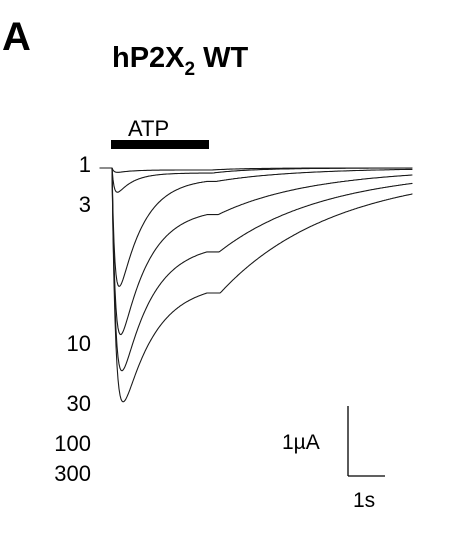 Image resolution: width=465 pixels, height=534 pixels. I want to click on dose-label-100: 100, so click(72, 443).